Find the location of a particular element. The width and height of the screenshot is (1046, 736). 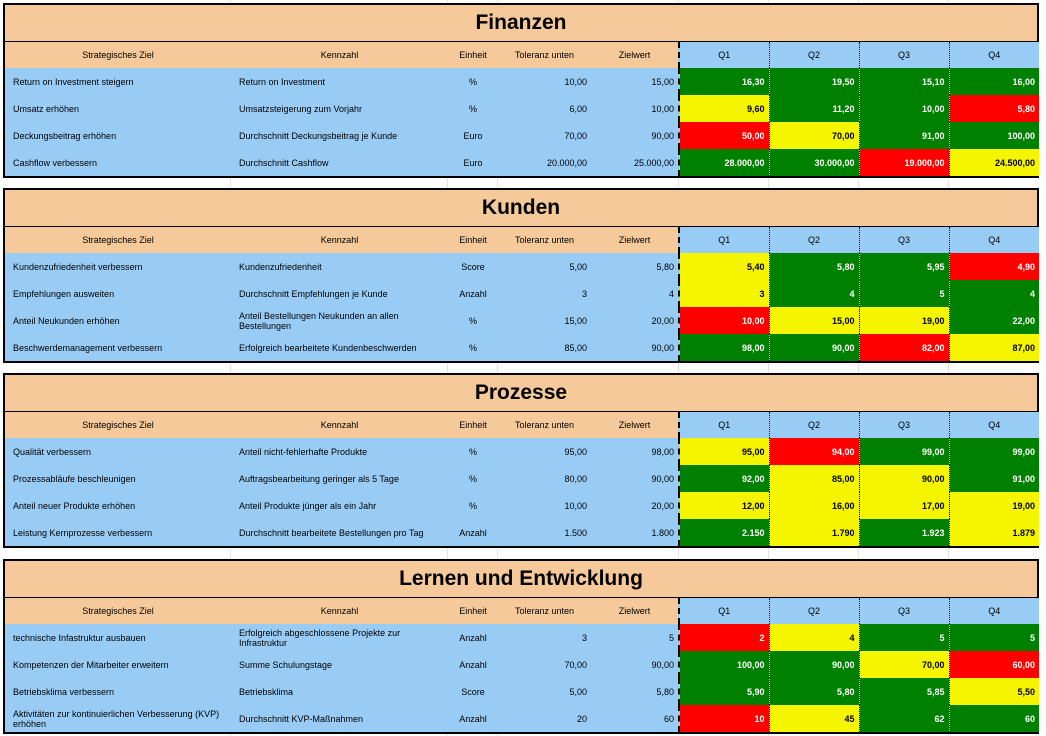

cell-einheit: Euro is located at coordinates (473, 162).